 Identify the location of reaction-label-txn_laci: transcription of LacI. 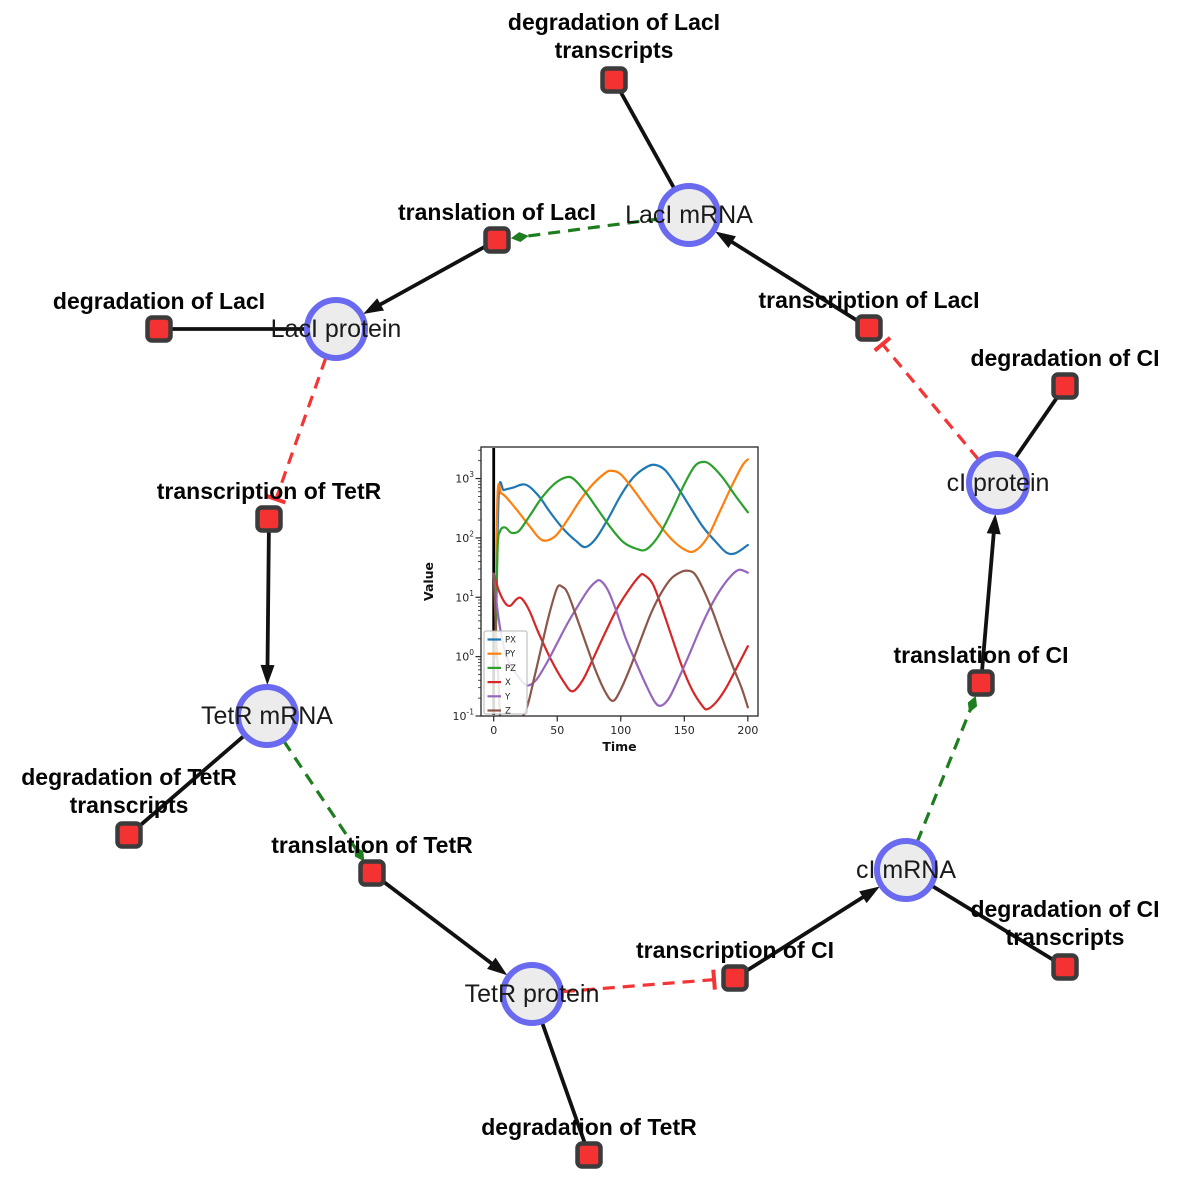
(868, 300).